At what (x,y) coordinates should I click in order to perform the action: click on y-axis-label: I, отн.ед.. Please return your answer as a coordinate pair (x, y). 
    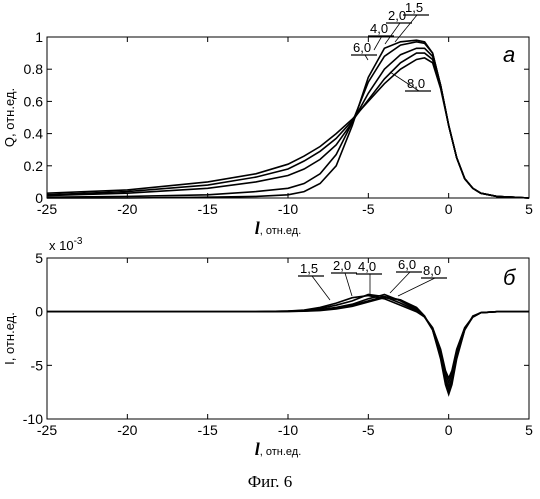
    Looking at the image, I should click on (9, 338).